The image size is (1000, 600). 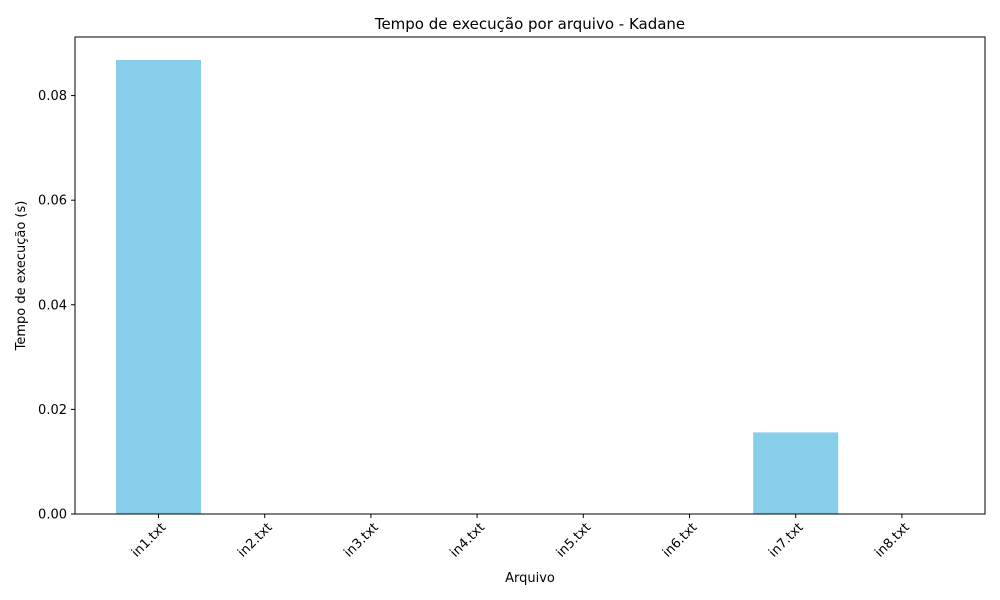 What do you see at coordinates (52, 410) in the screenshot?
I see `y-tick-label: 0.02` at bounding box center [52, 410].